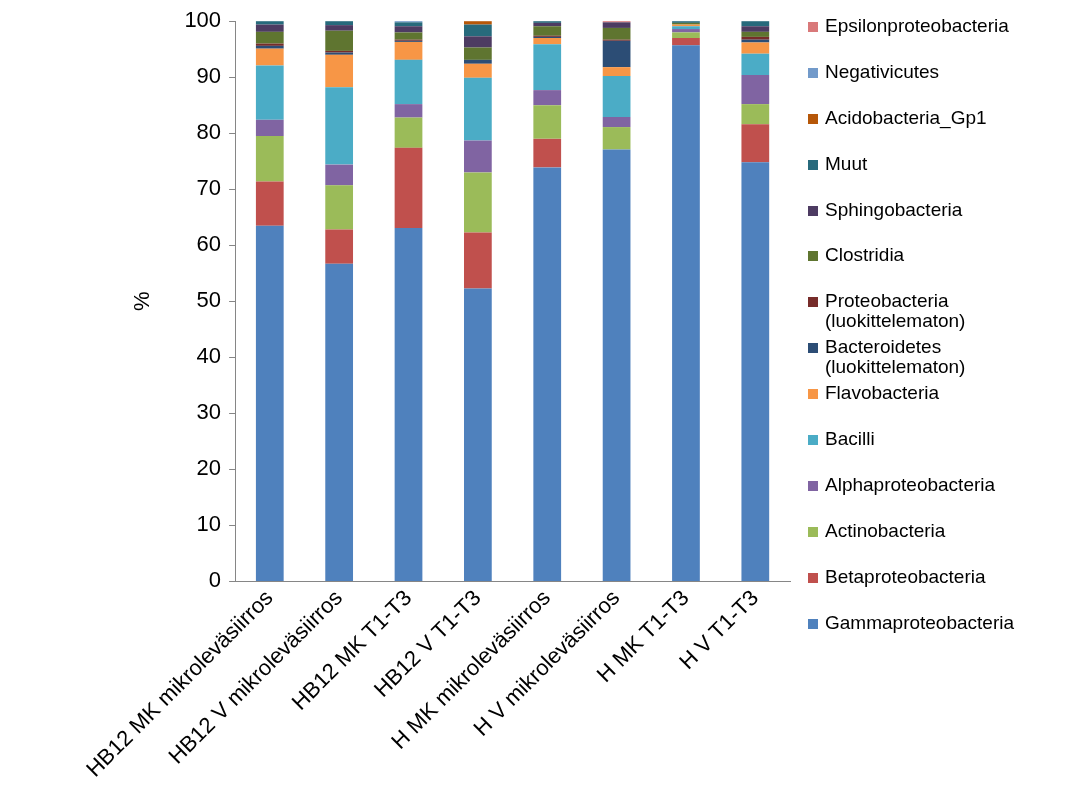 The image size is (1072, 787). What do you see at coordinates (142, 301) in the screenshot?
I see `y-axis-title: %` at bounding box center [142, 301].